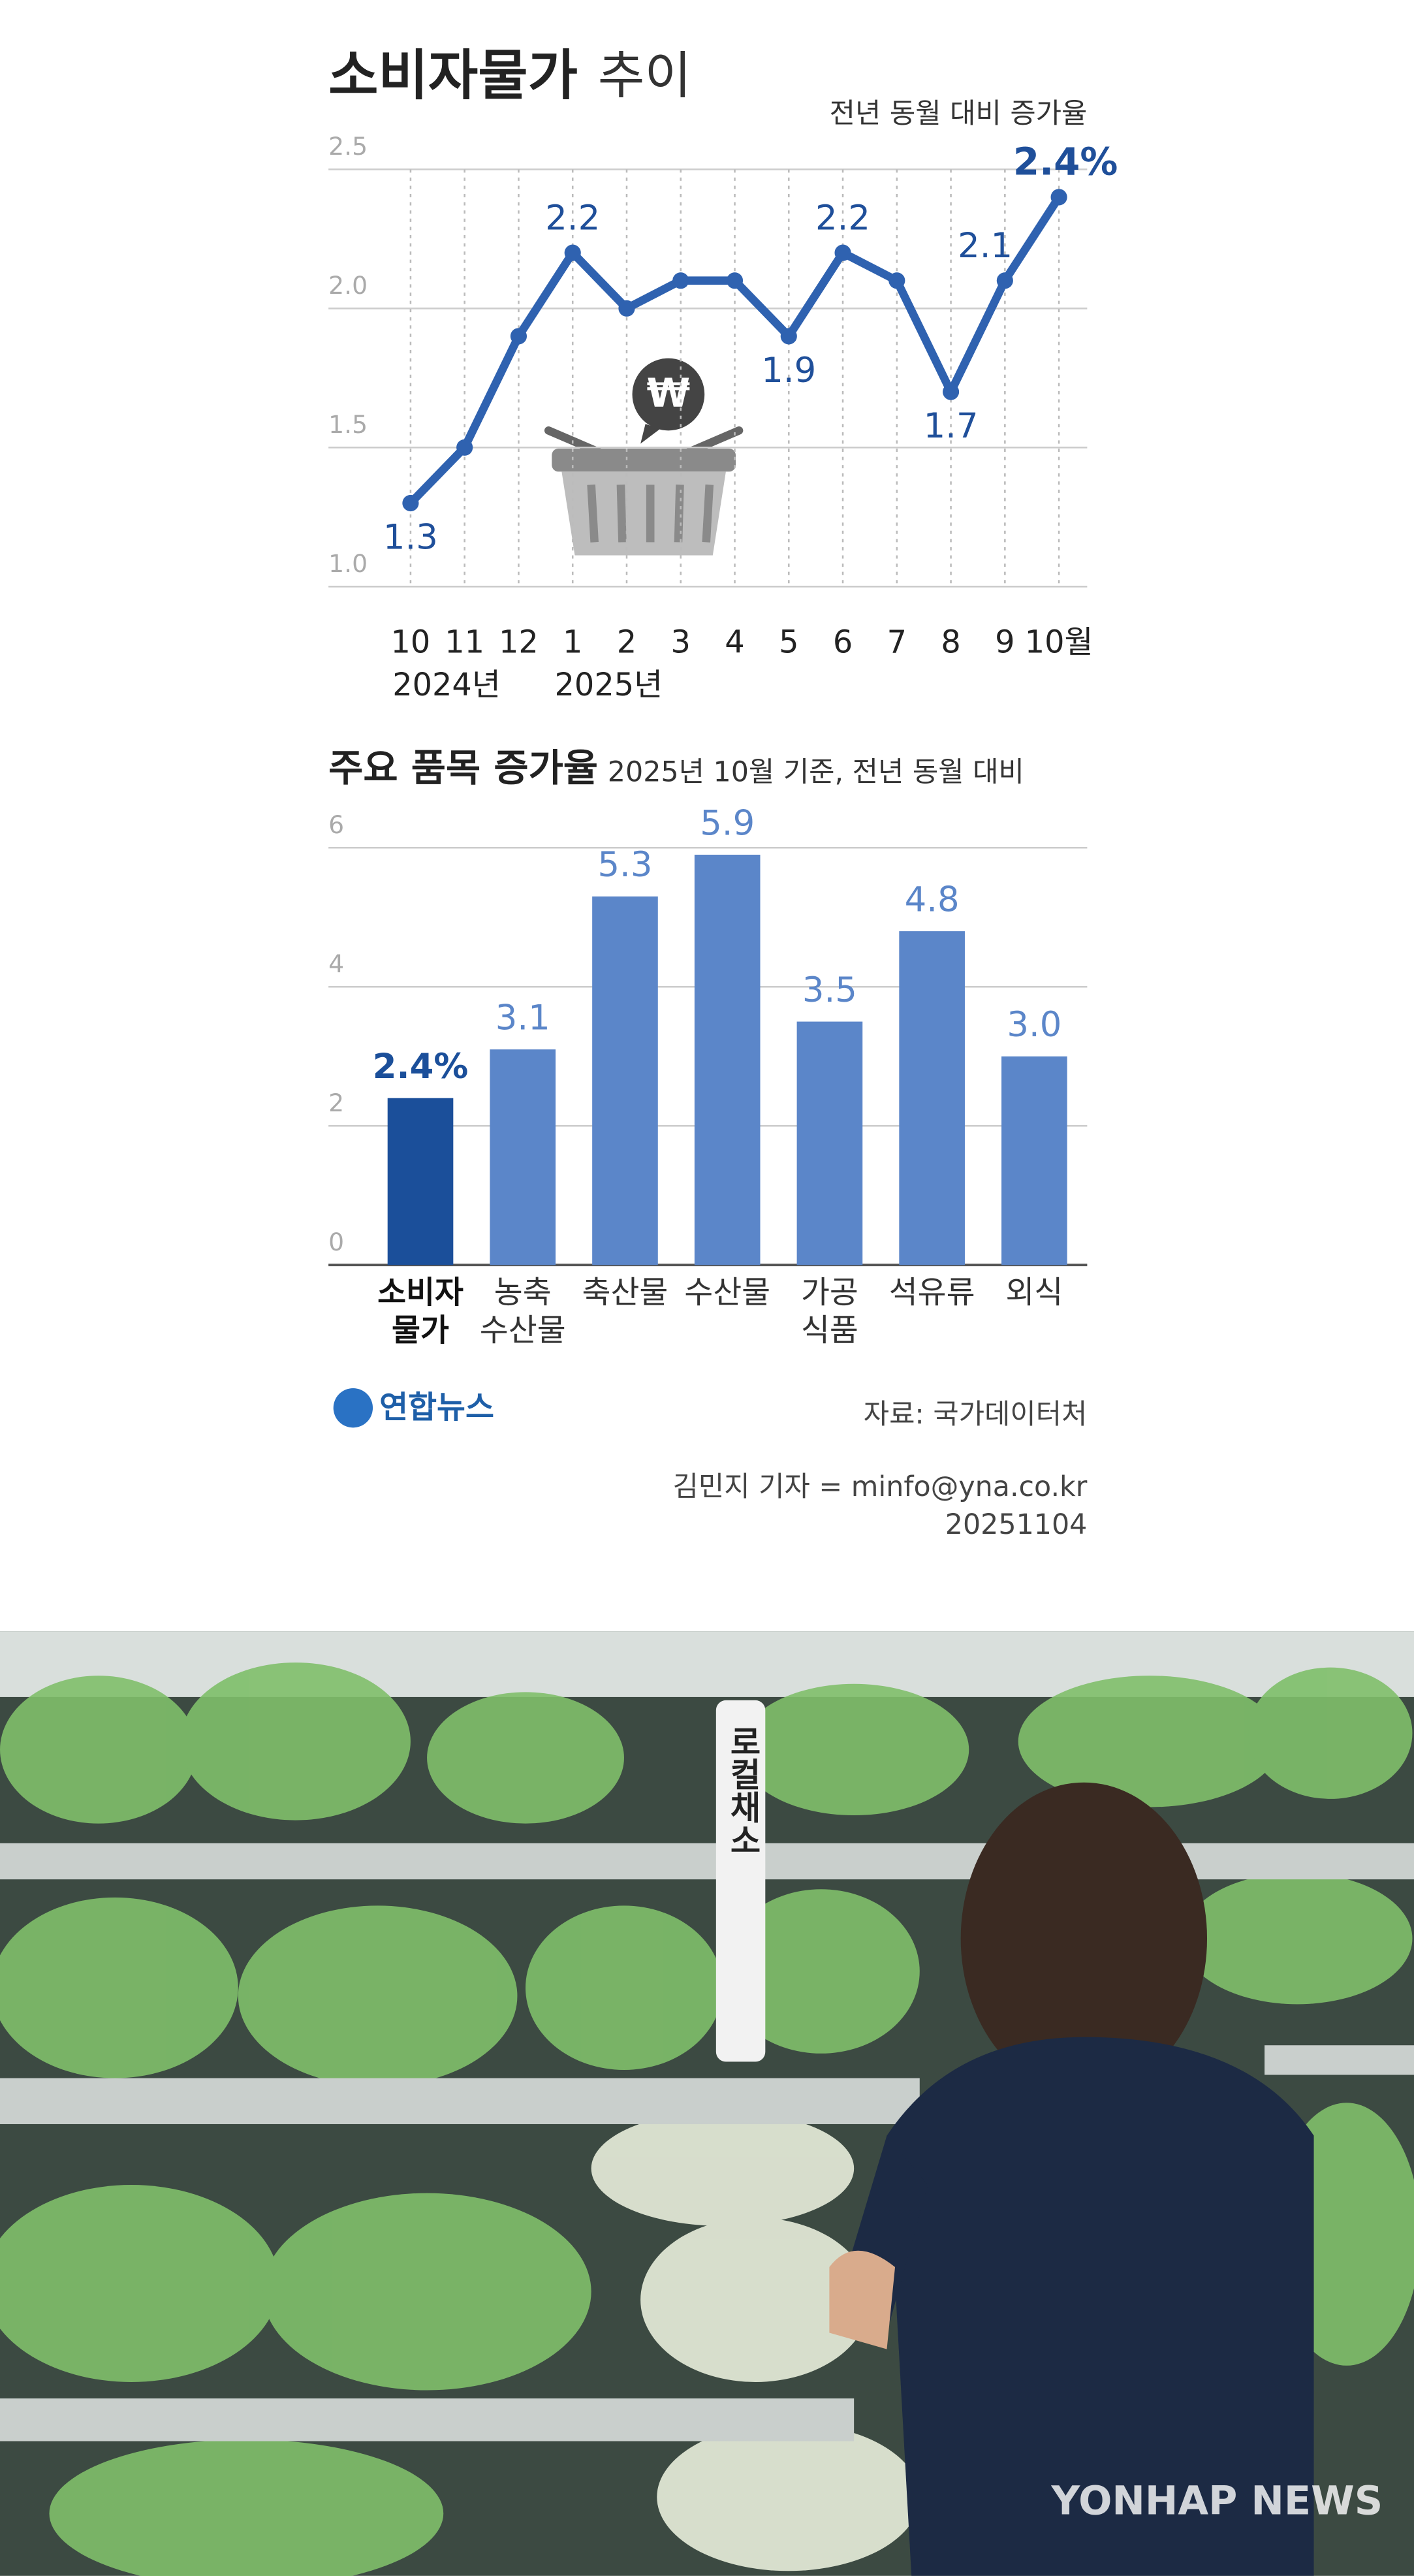  I want to click on shelf-sign: 로컬채소, so click(743, 1791).